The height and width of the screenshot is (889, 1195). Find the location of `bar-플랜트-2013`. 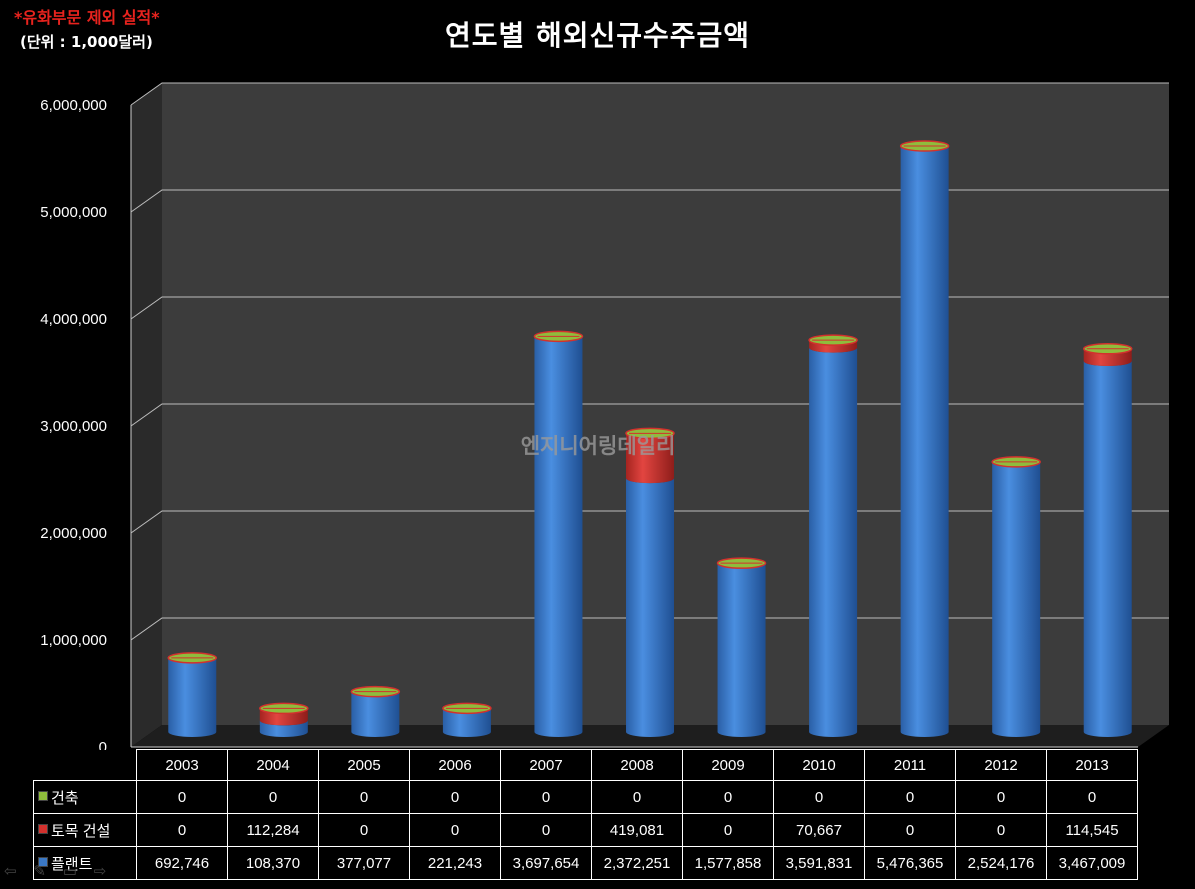

bar-플랜트-2013 is located at coordinates (1107, 549).